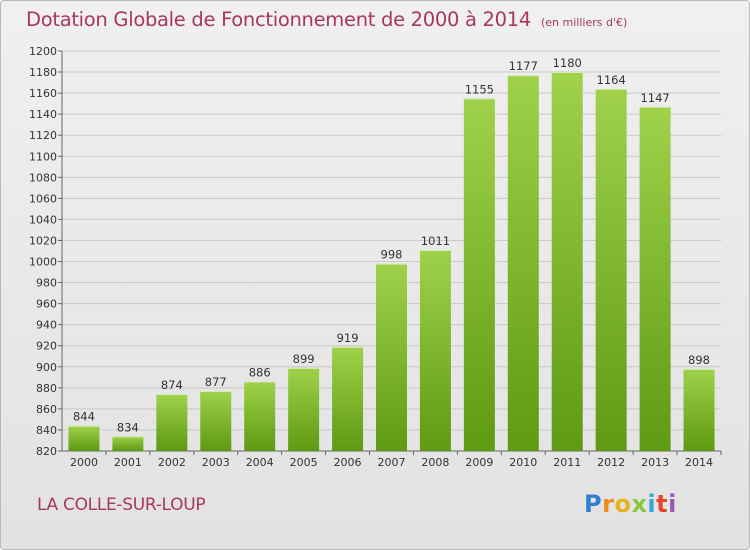 The width and height of the screenshot is (750, 550). I want to click on data-label: 998, so click(392, 255).